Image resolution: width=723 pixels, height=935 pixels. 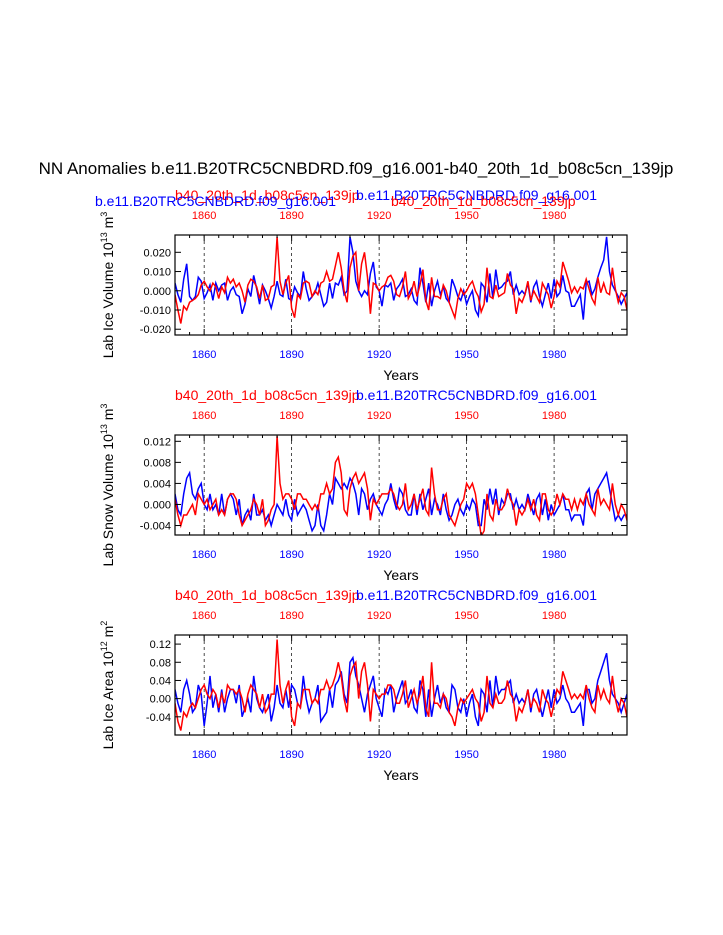 I want to click on ytick-label: -0.010, so click(x=155, y=311).